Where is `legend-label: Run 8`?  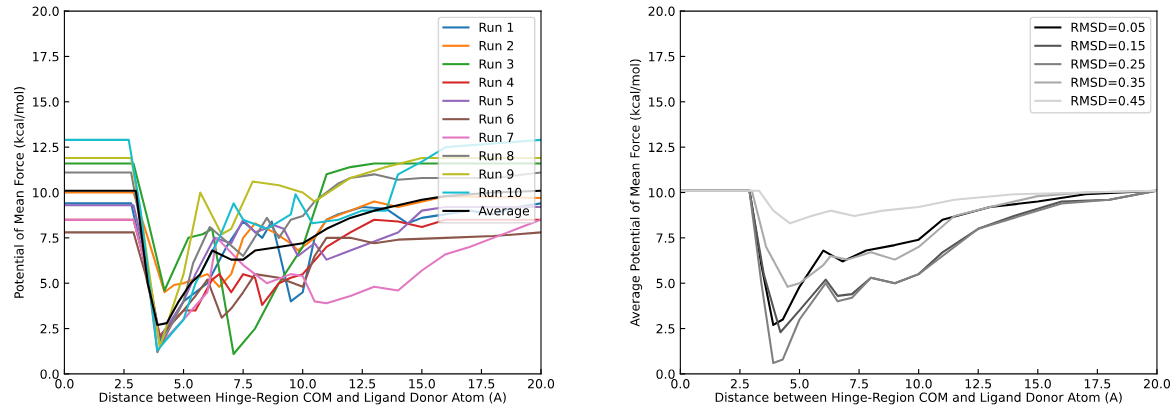
legend-label: Run 8 is located at coordinates (496, 155).